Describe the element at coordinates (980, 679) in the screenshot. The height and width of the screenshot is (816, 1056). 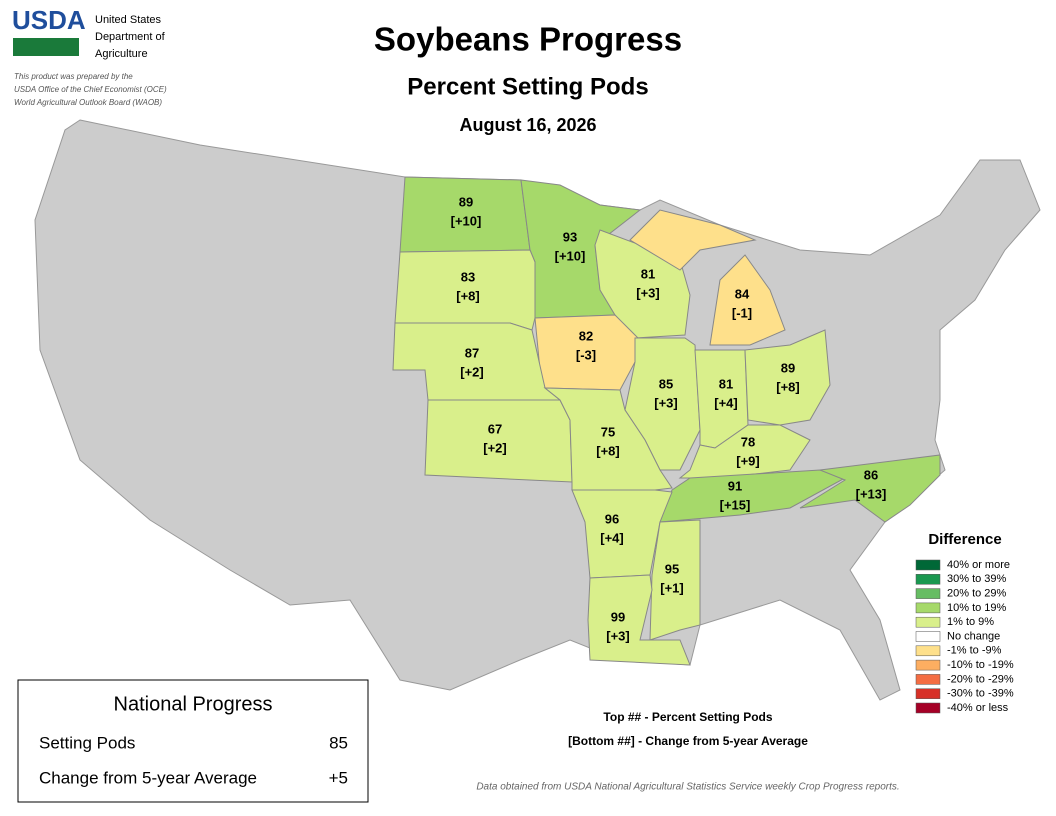
I see `legend-label: -20% to -29%` at that location.